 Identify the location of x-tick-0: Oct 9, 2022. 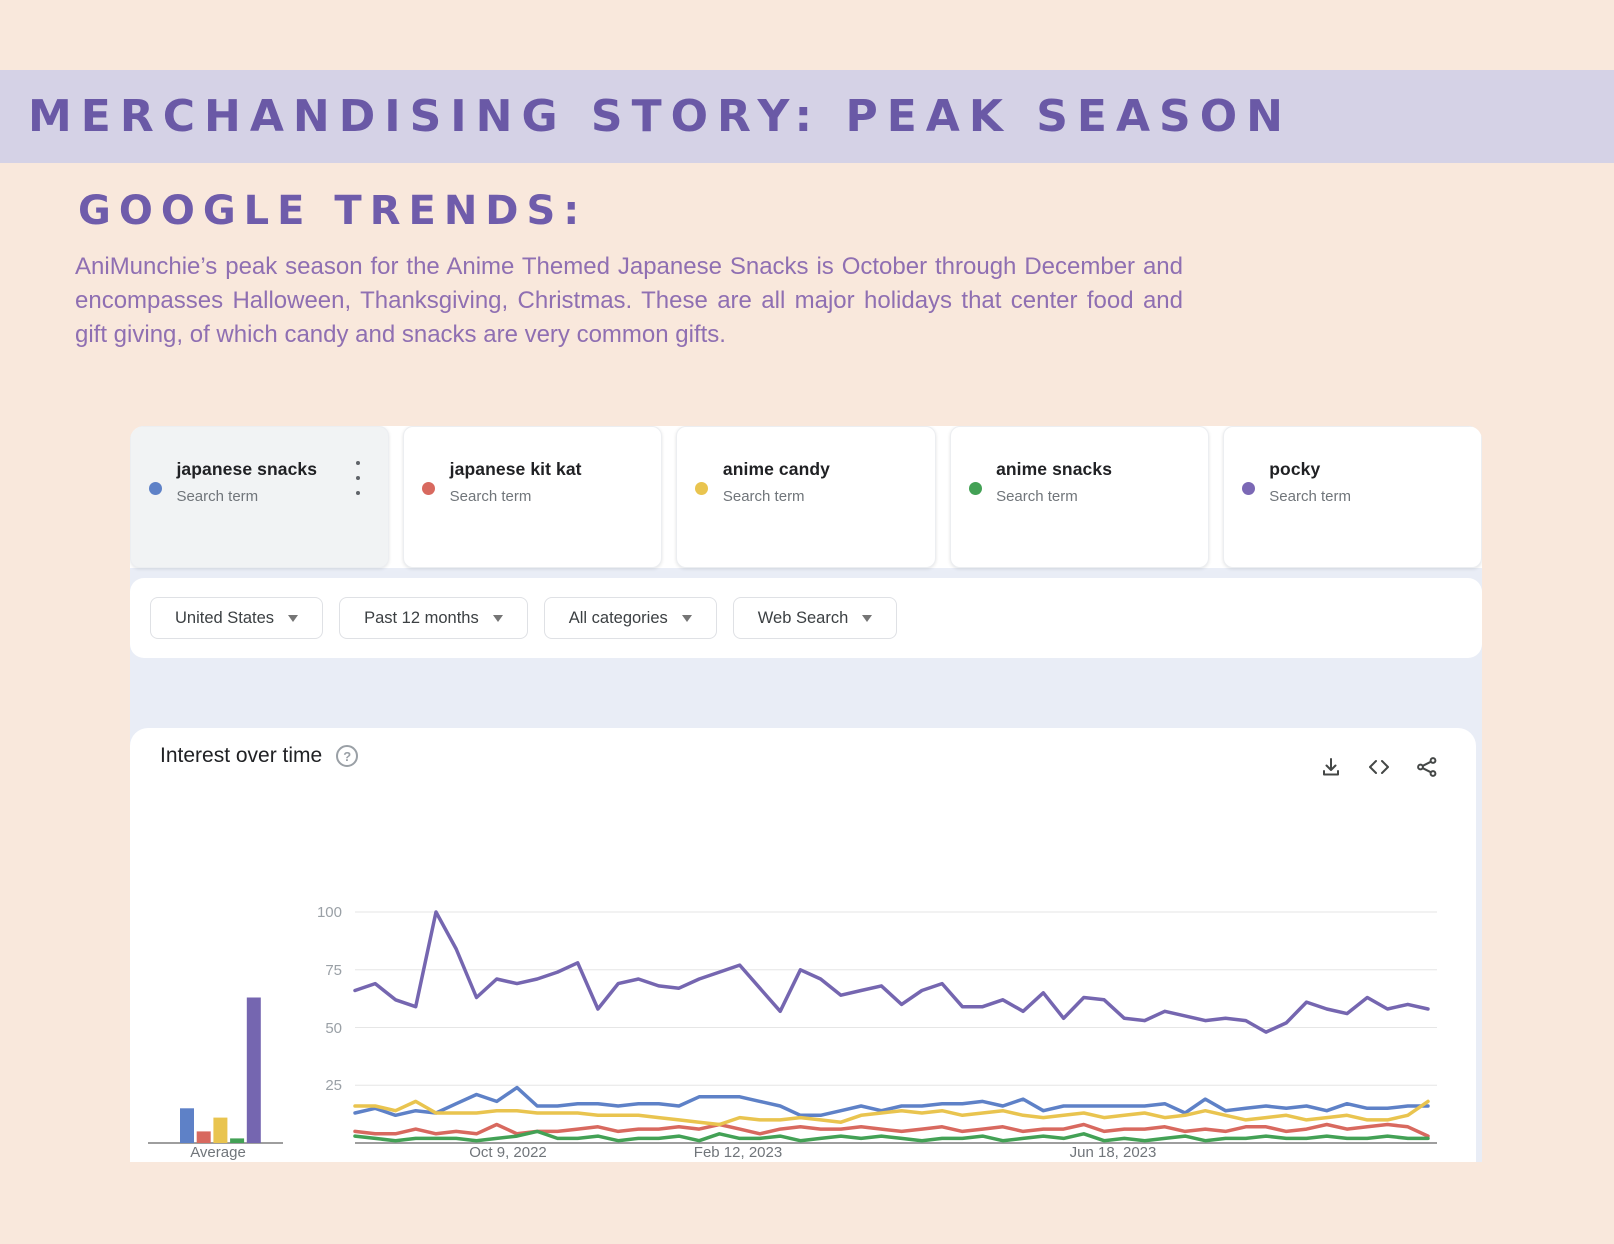
(508, 1152).